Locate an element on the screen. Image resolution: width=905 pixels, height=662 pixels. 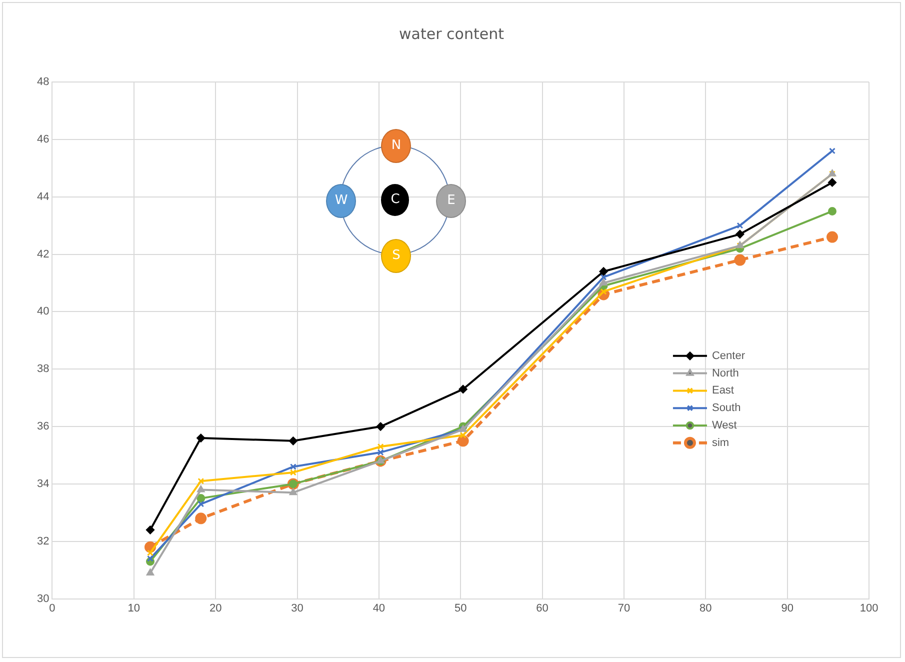
y-tick-label: 44 is located at coordinates (43, 196).